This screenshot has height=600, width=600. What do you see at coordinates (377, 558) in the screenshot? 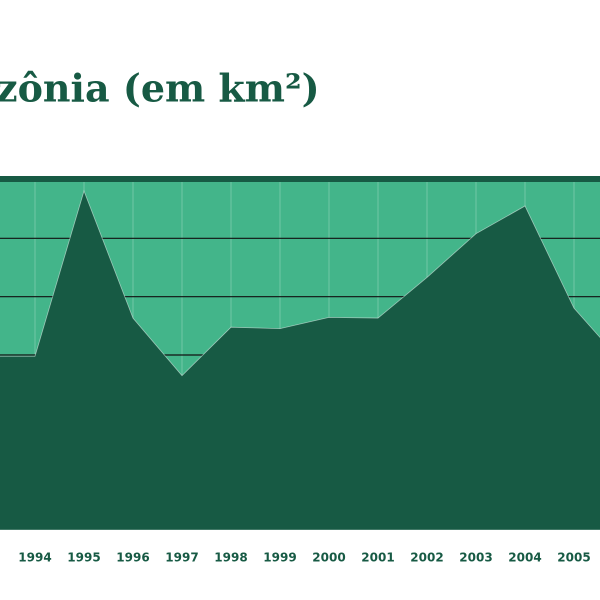
I see `x-tick-label: 2001` at bounding box center [377, 558].